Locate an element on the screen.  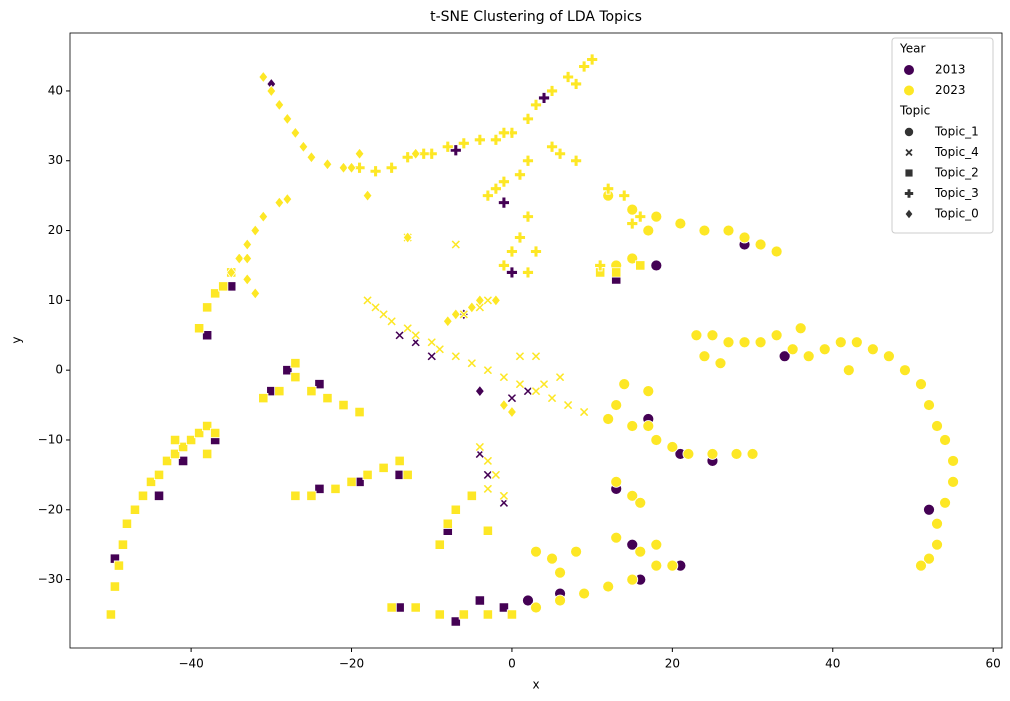
legend-label: Topic_2 is located at coordinates (956, 173).